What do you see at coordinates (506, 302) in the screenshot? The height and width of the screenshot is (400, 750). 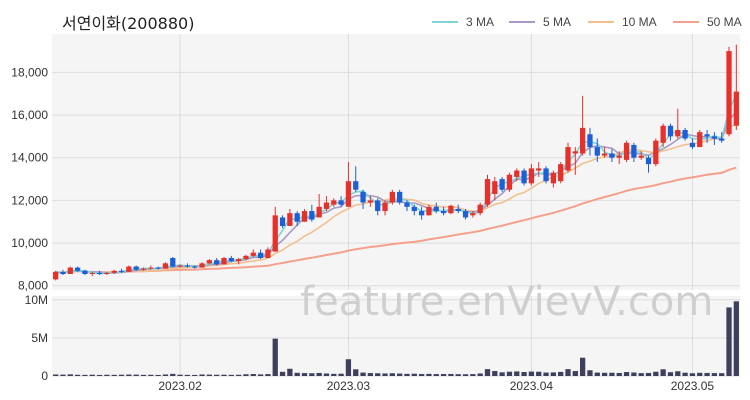 I see `watermark: feature.enVievV.com` at bounding box center [506, 302].